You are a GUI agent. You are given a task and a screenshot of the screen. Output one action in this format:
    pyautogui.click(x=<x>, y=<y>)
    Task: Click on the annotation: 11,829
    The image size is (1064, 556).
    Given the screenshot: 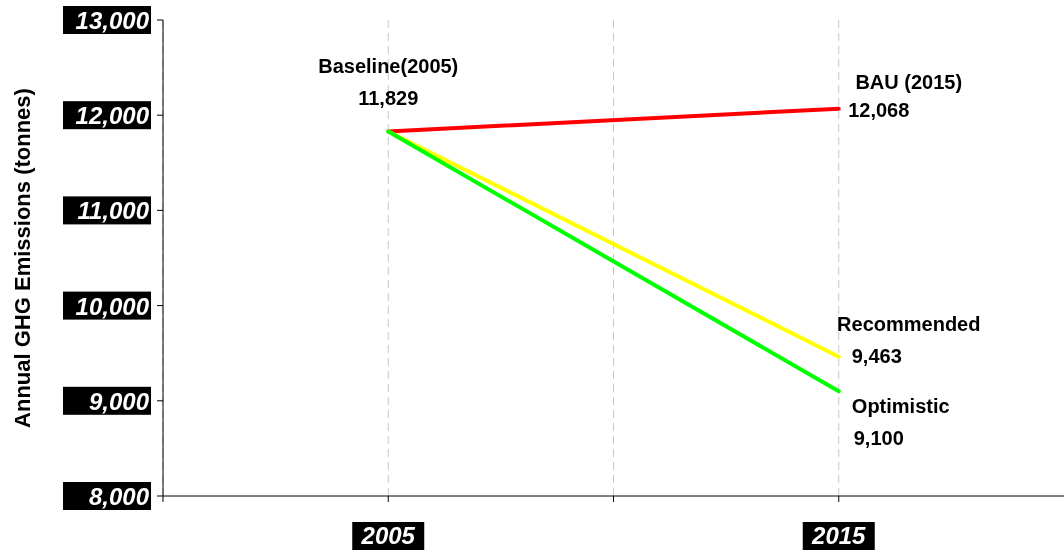 What is the action you would take?
    pyautogui.click(x=388, y=98)
    